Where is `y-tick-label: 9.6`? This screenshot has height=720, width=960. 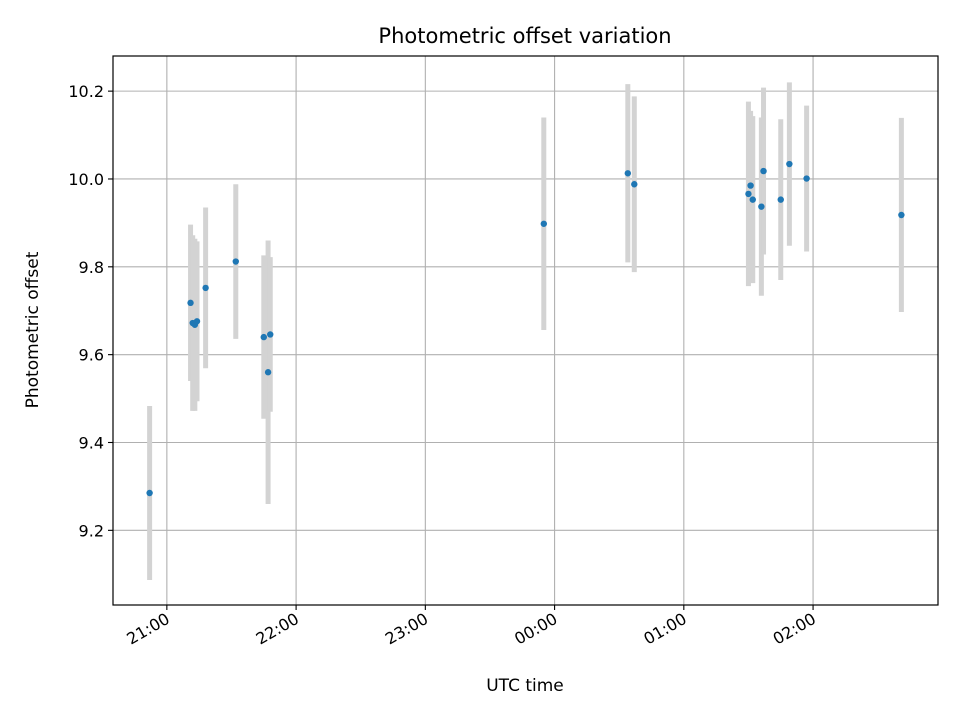 y-tick-label: 9.6 is located at coordinates (91, 355).